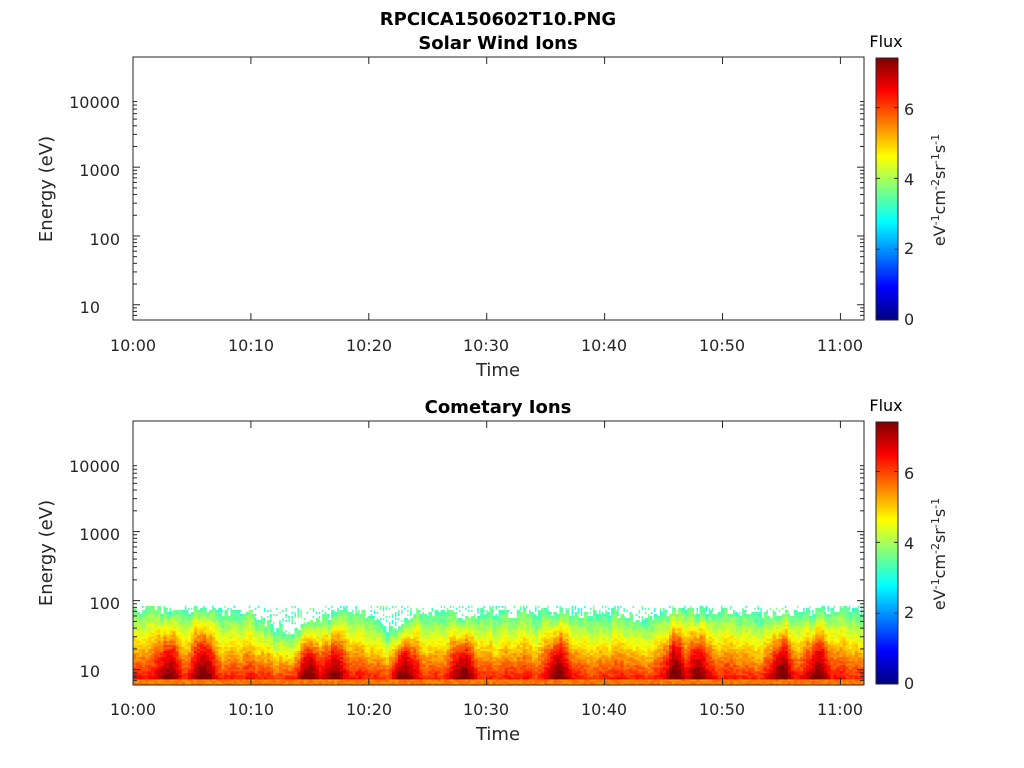 Image resolution: width=1024 pixels, height=768 pixels. I want to click on panel1-cbtick-2: 2, so click(909, 248).